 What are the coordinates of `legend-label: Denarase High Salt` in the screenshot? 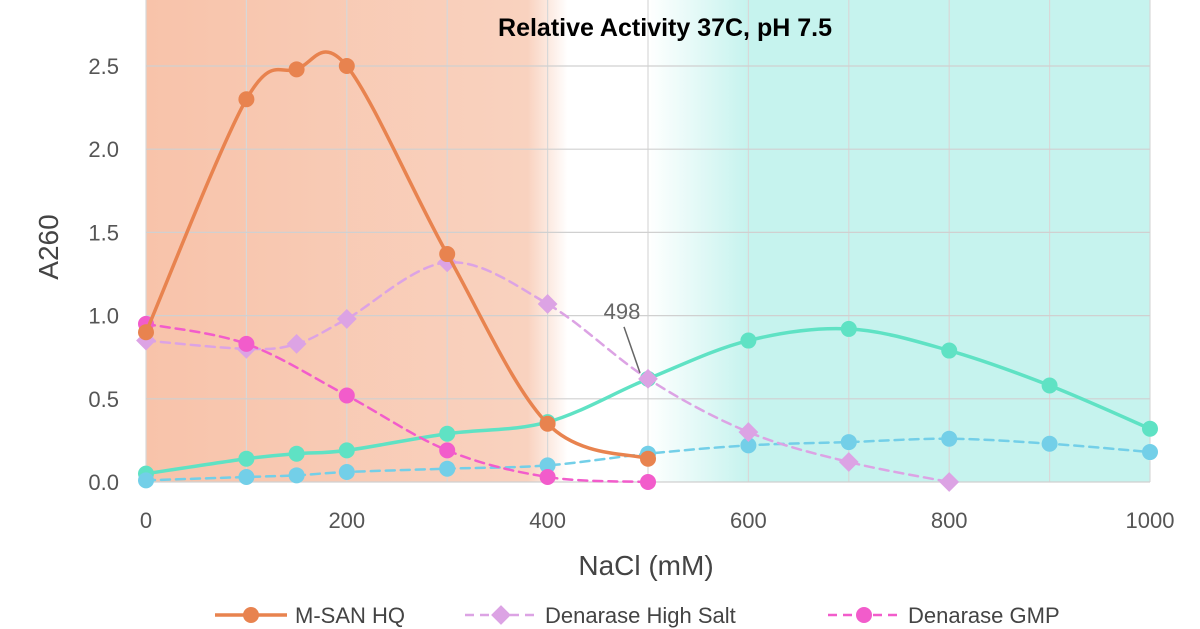 It's located at (640, 615).